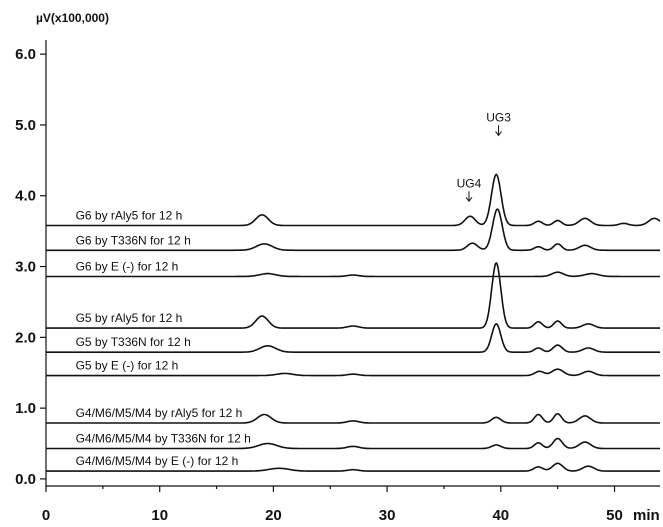 This screenshot has height=527, width=663. I want to click on trace-label: G5 by E (-) for 12 h, so click(127, 366).